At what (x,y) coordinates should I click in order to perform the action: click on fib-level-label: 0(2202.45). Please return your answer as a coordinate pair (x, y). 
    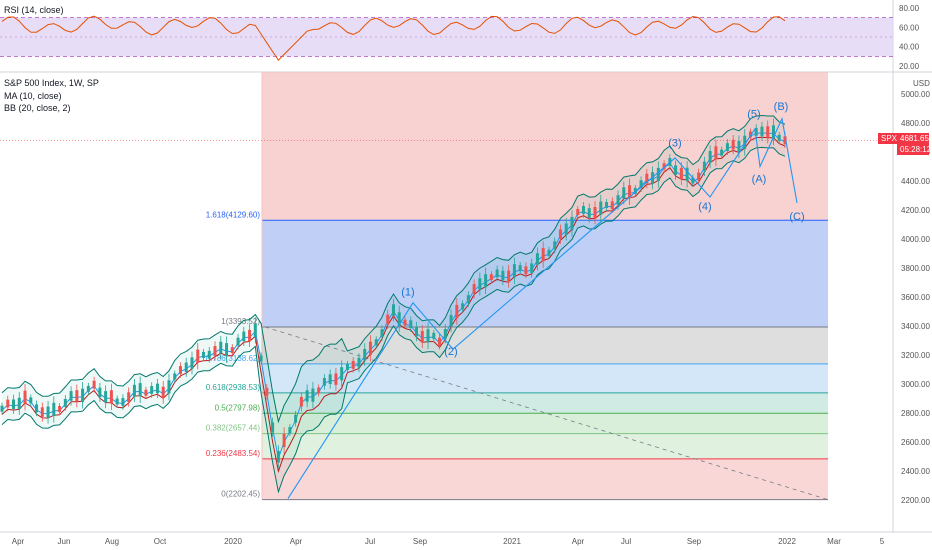
    Looking at the image, I should click on (240, 494).